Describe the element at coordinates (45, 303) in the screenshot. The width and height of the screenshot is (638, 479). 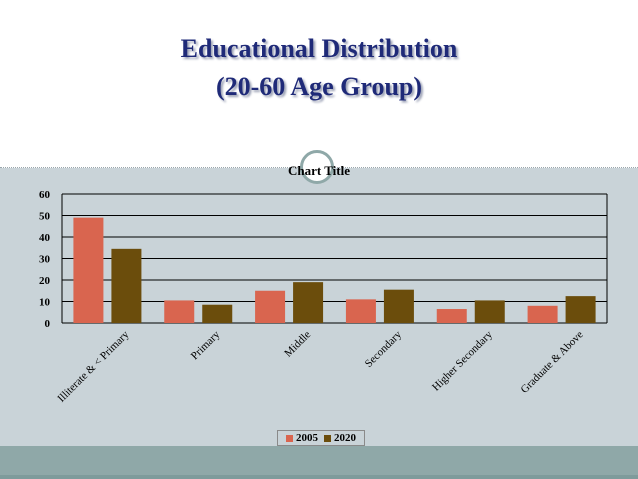
I see `y-tick-label: 10` at that location.